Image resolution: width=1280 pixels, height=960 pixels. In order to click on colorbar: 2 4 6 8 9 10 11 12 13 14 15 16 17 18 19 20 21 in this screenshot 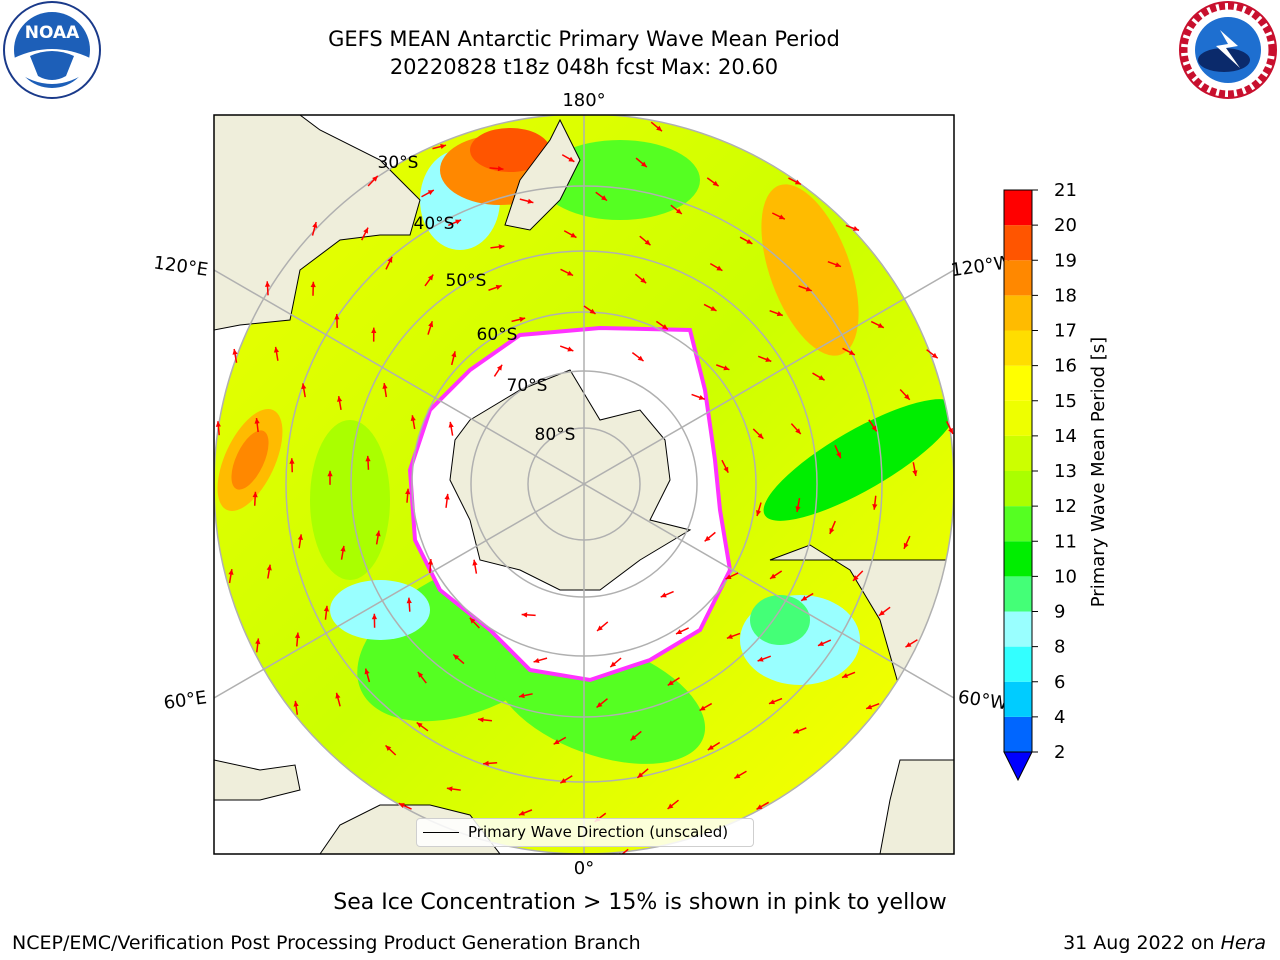, I will do `click(1040, 481)`.